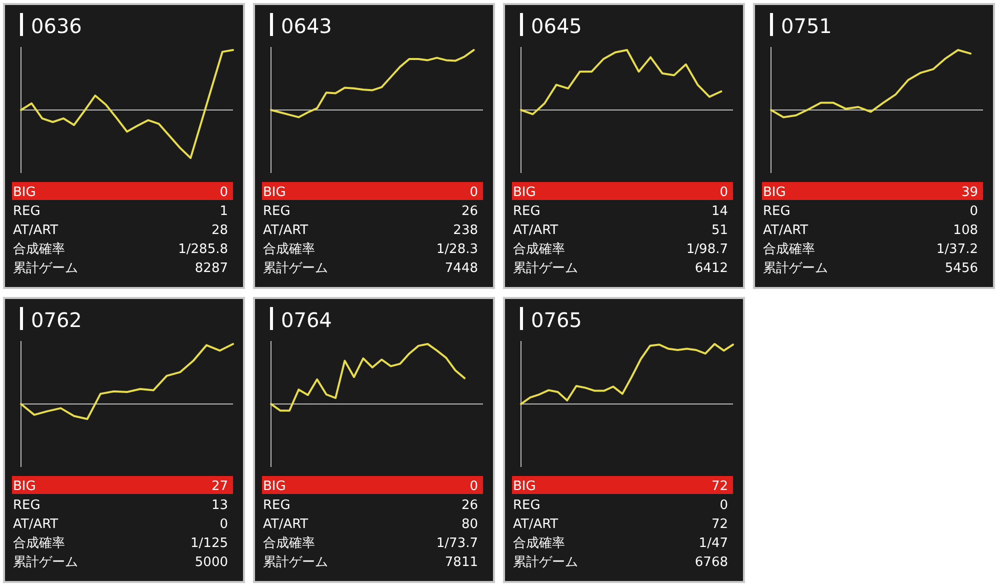 This screenshot has width=997, height=587. What do you see at coordinates (719, 211) in the screenshot?
I see `text: 14` at bounding box center [719, 211].